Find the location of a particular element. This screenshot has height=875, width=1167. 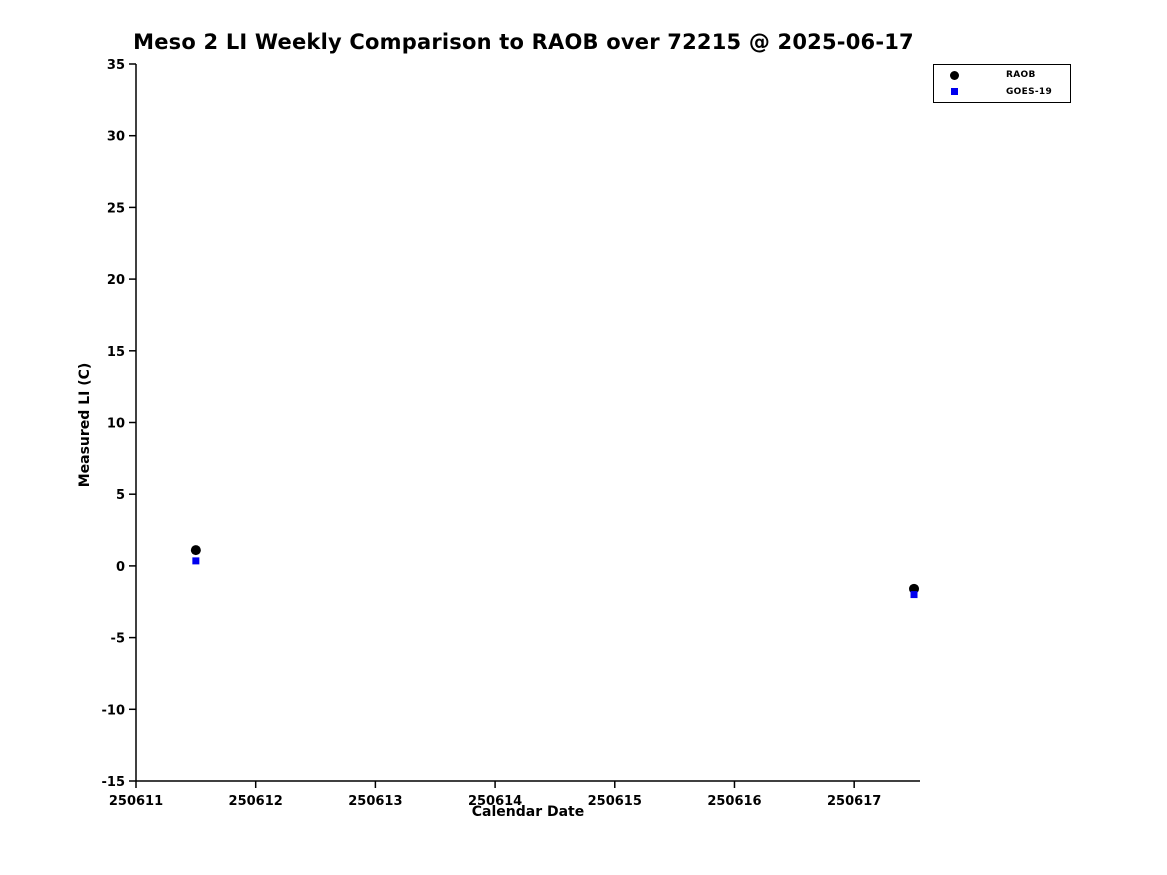

y-tick-label: -15 is located at coordinates (114, 782).